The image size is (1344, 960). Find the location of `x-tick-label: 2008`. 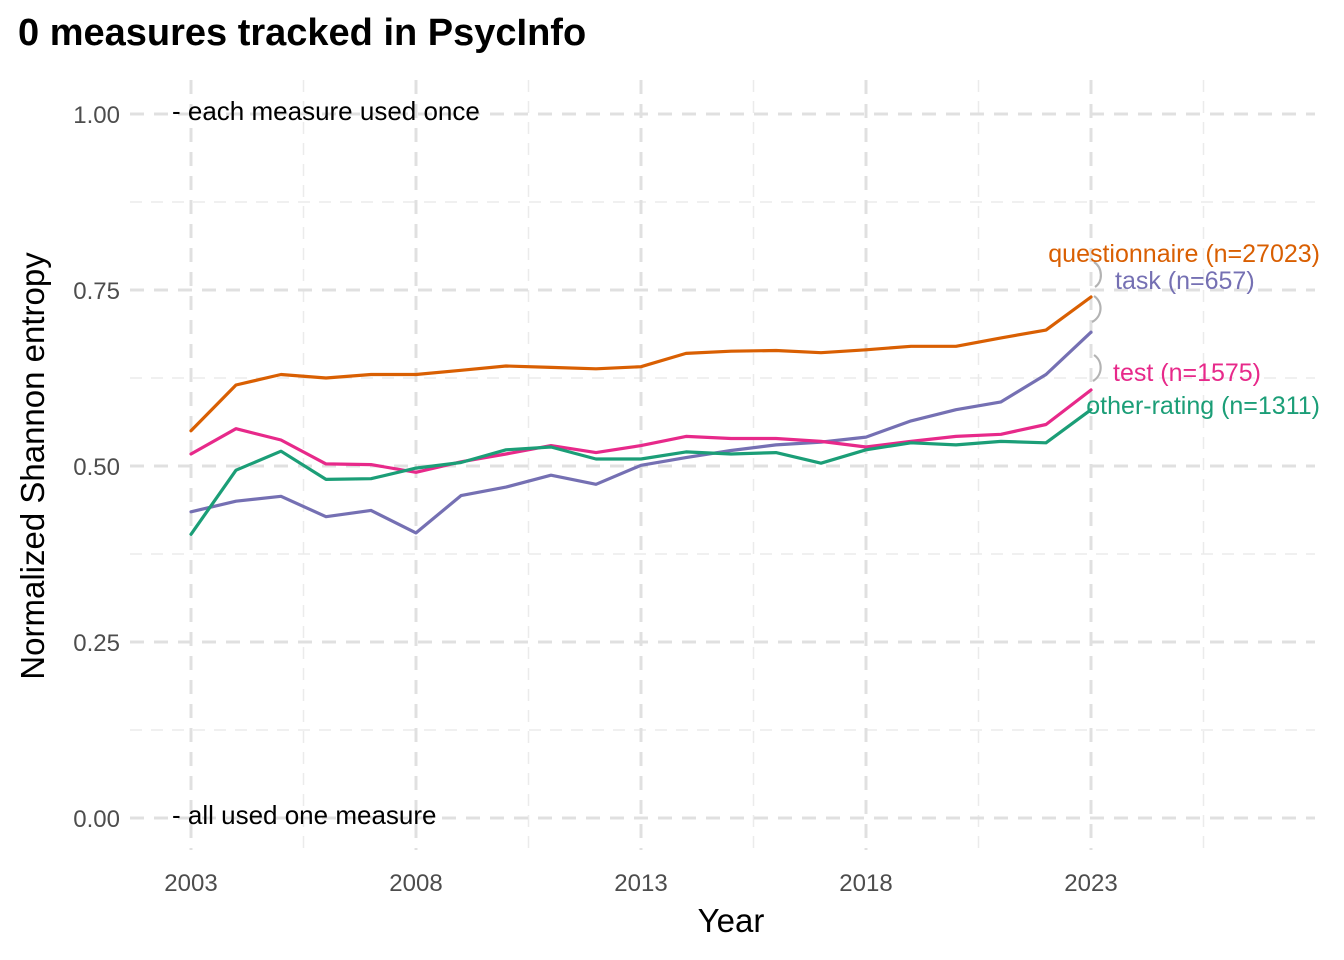

x-tick-label: 2008 is located at coordinates (415, 883).